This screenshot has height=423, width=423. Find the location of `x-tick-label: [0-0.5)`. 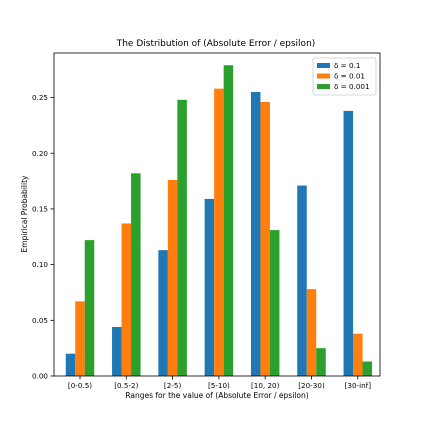

x-tick-label: [0-0.5) is located at coordinates (80, 385).